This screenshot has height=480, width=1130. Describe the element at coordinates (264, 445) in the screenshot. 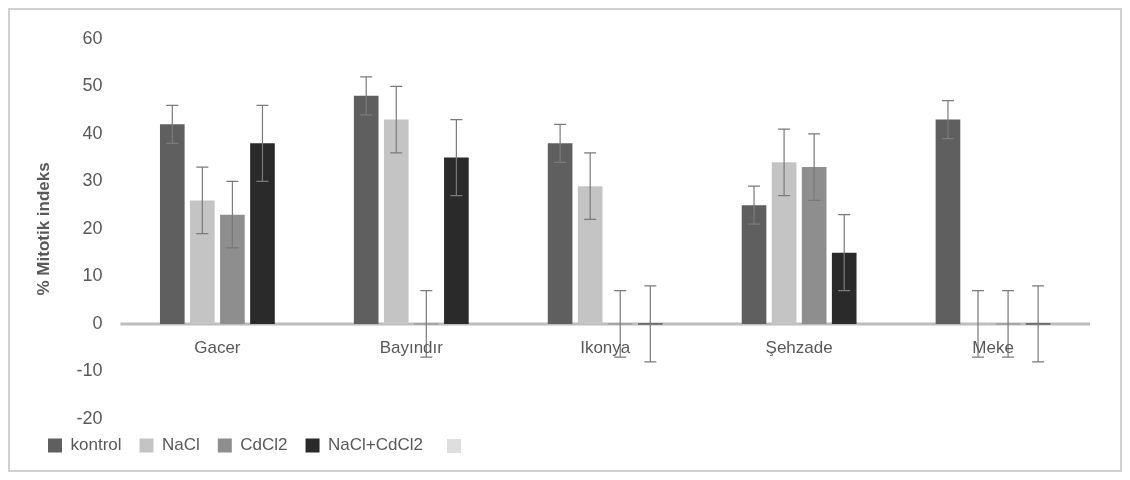

I see `legend-label: CdCl2` at that location.